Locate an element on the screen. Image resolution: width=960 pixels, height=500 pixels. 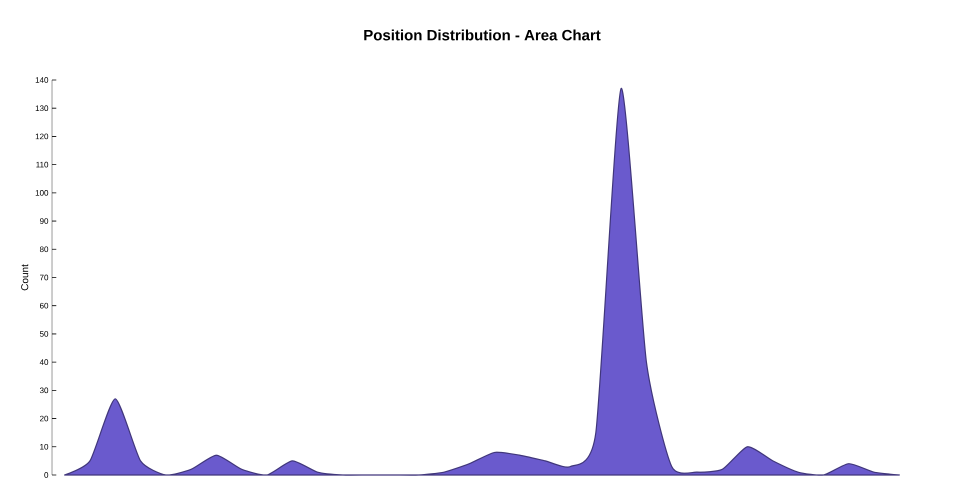
y-tick-label: 120 is located at coordinates (42, 137).